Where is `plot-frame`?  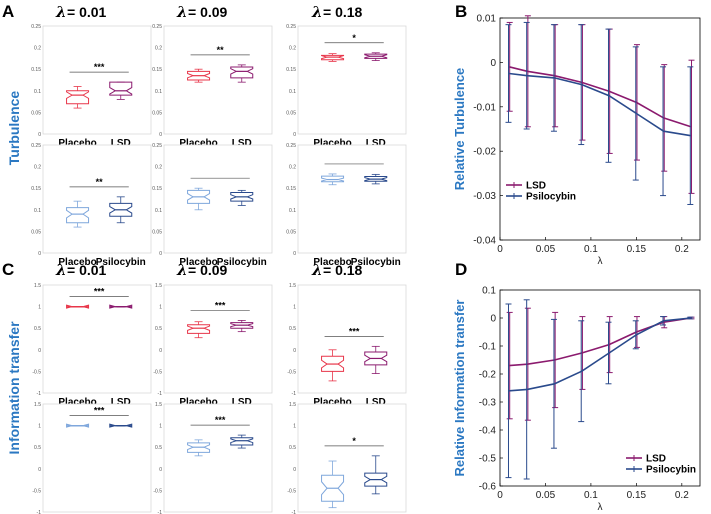 plot-frame is located at coordinates (600, 129).